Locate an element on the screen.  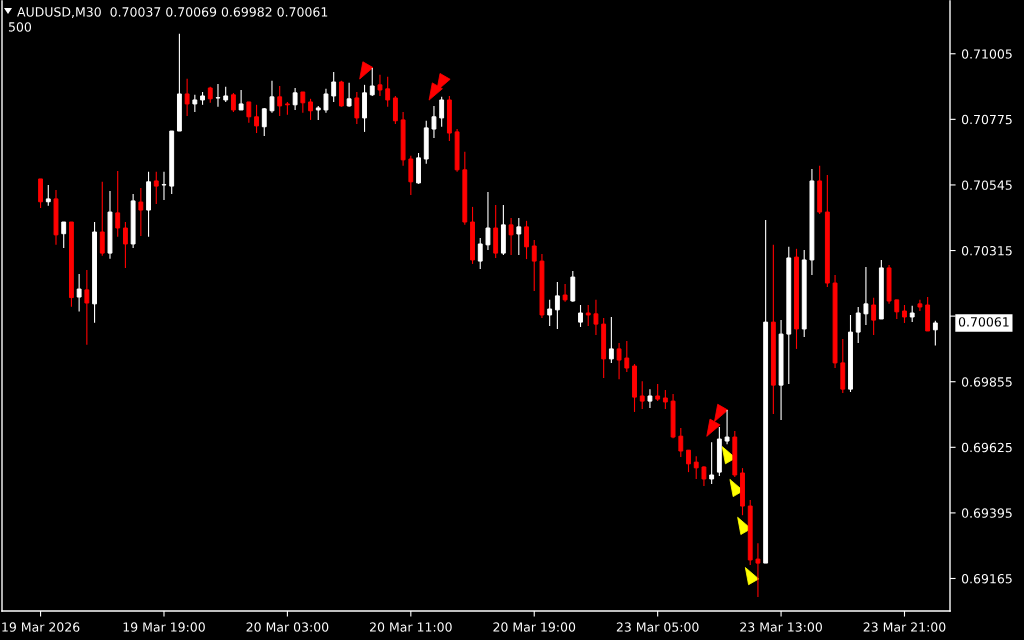
x-tick-label: 23 Mar 21:00 is located at coordinates (904, 627).